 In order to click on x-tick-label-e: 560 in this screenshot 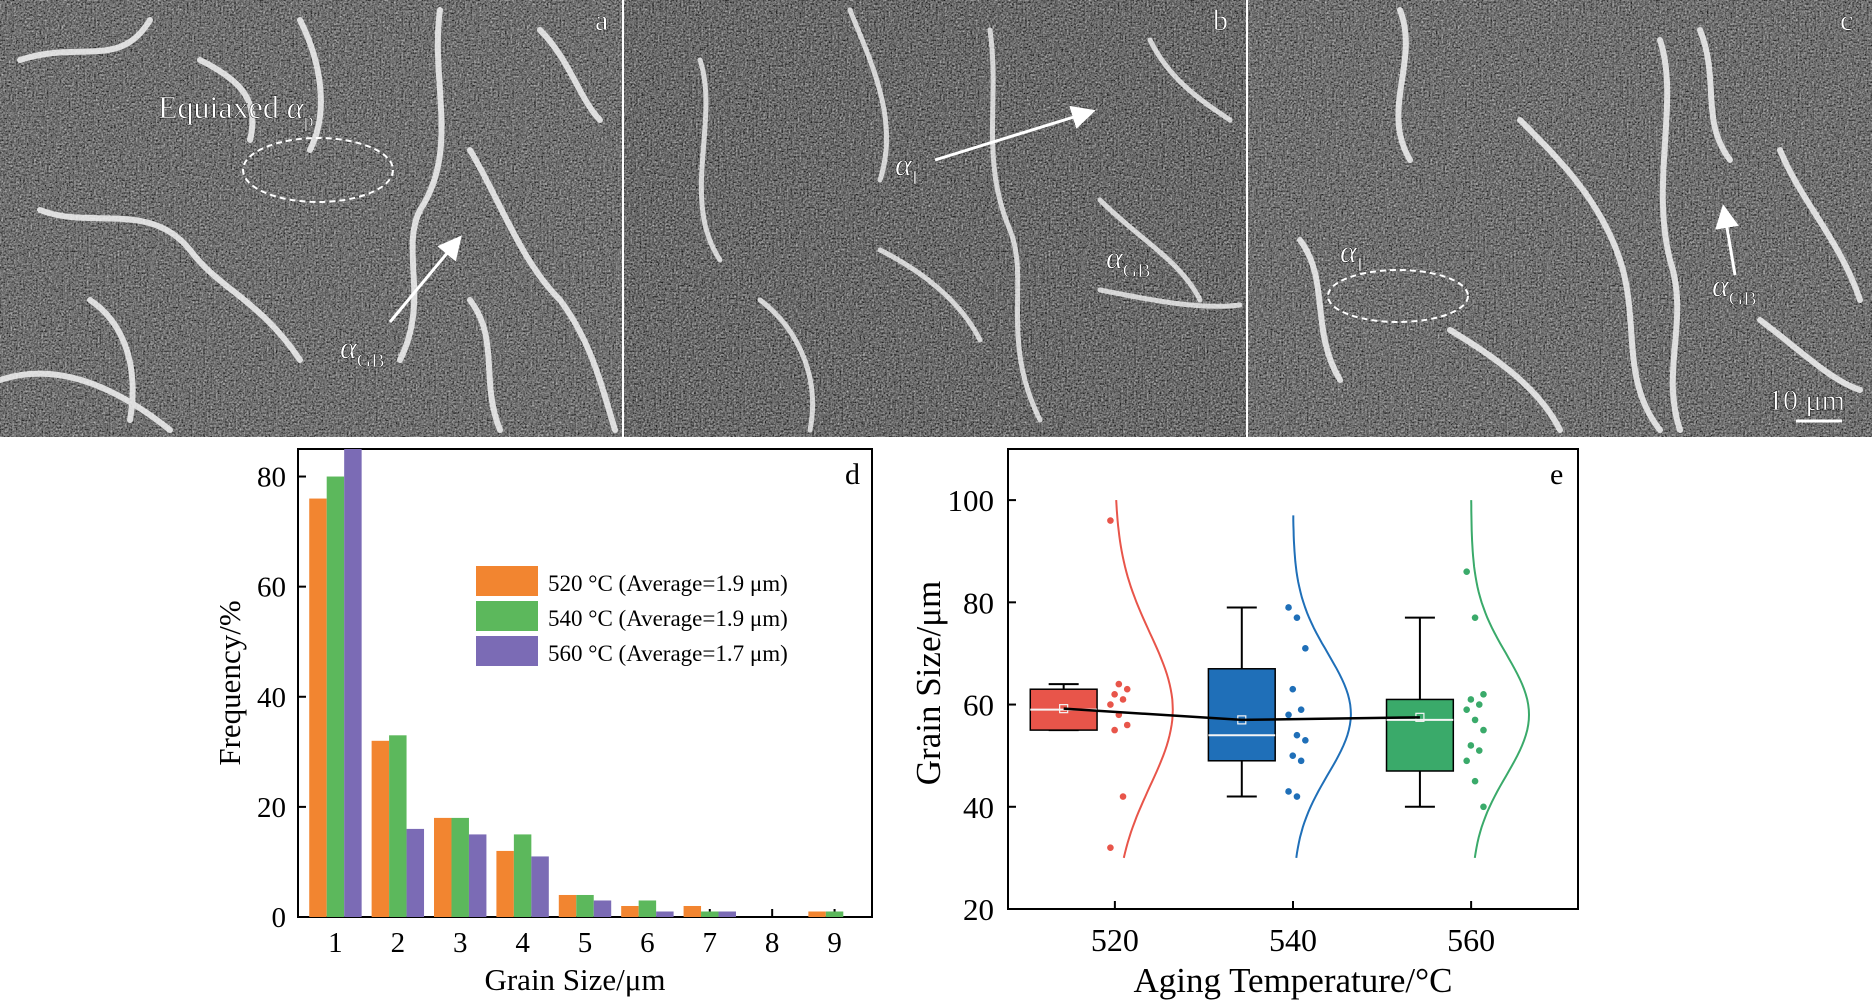, I will do `click(1471, 940)`.